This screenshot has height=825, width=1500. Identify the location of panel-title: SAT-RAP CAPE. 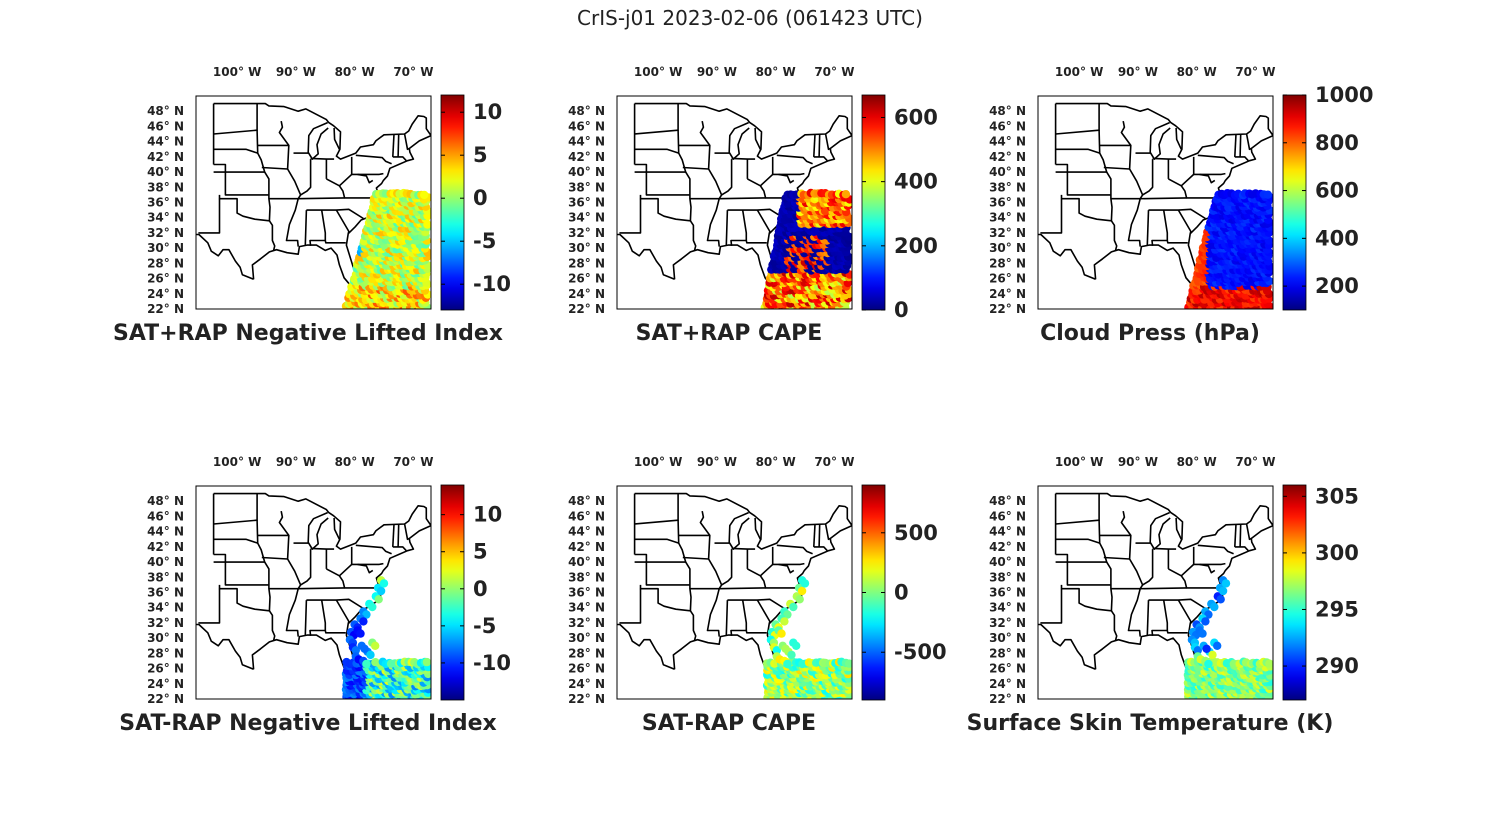
(729, 723).